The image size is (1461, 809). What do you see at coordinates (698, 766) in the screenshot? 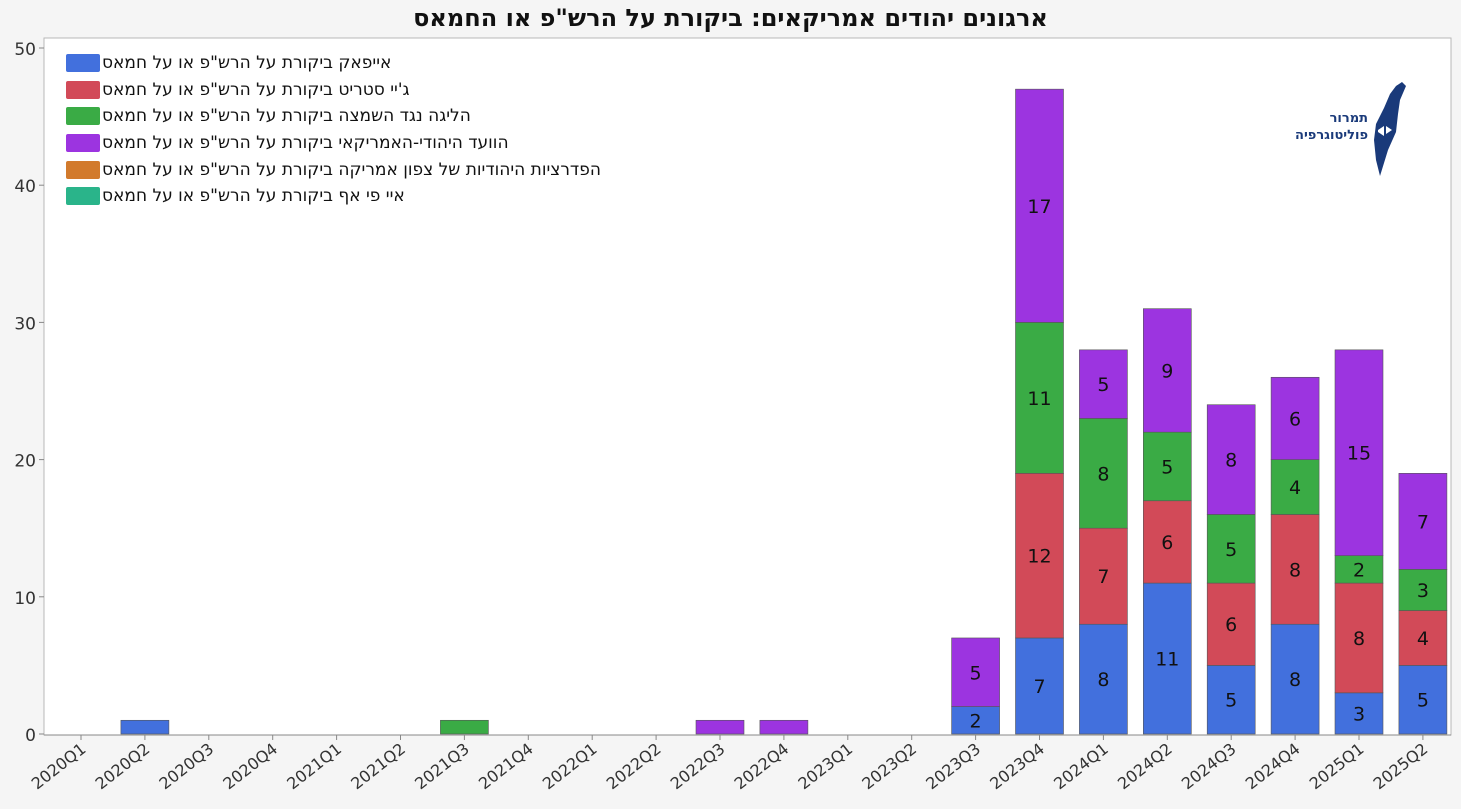
I see `x-tick-label: 2022Q3` at bounding box center [698, 766].